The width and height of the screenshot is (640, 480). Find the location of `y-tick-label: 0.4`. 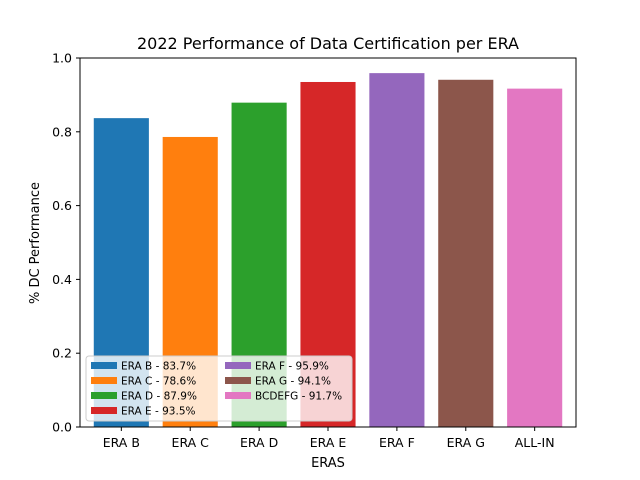

y-tick-label: 0.4 is located at coordinates (62, 279).